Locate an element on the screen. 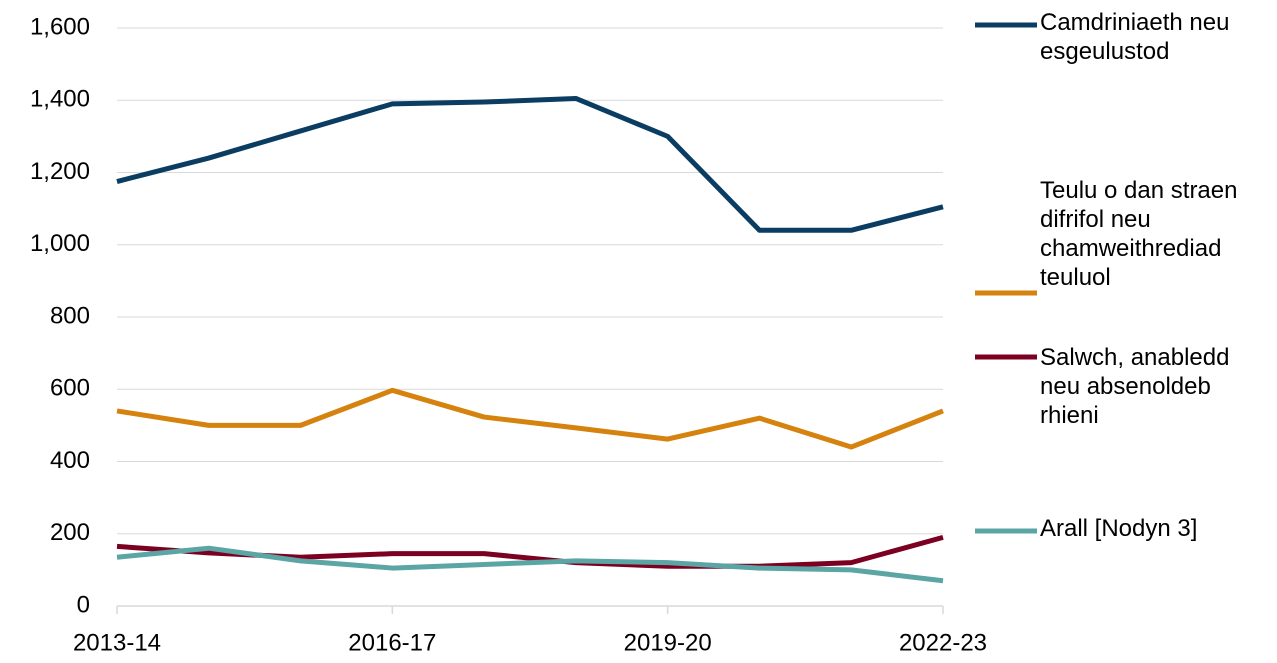 The width and height of the screenshot is (1277, 663). legend-label: Salwch, anabledd neu absenoldeb rhieni is located at coordinates (1135, 386).